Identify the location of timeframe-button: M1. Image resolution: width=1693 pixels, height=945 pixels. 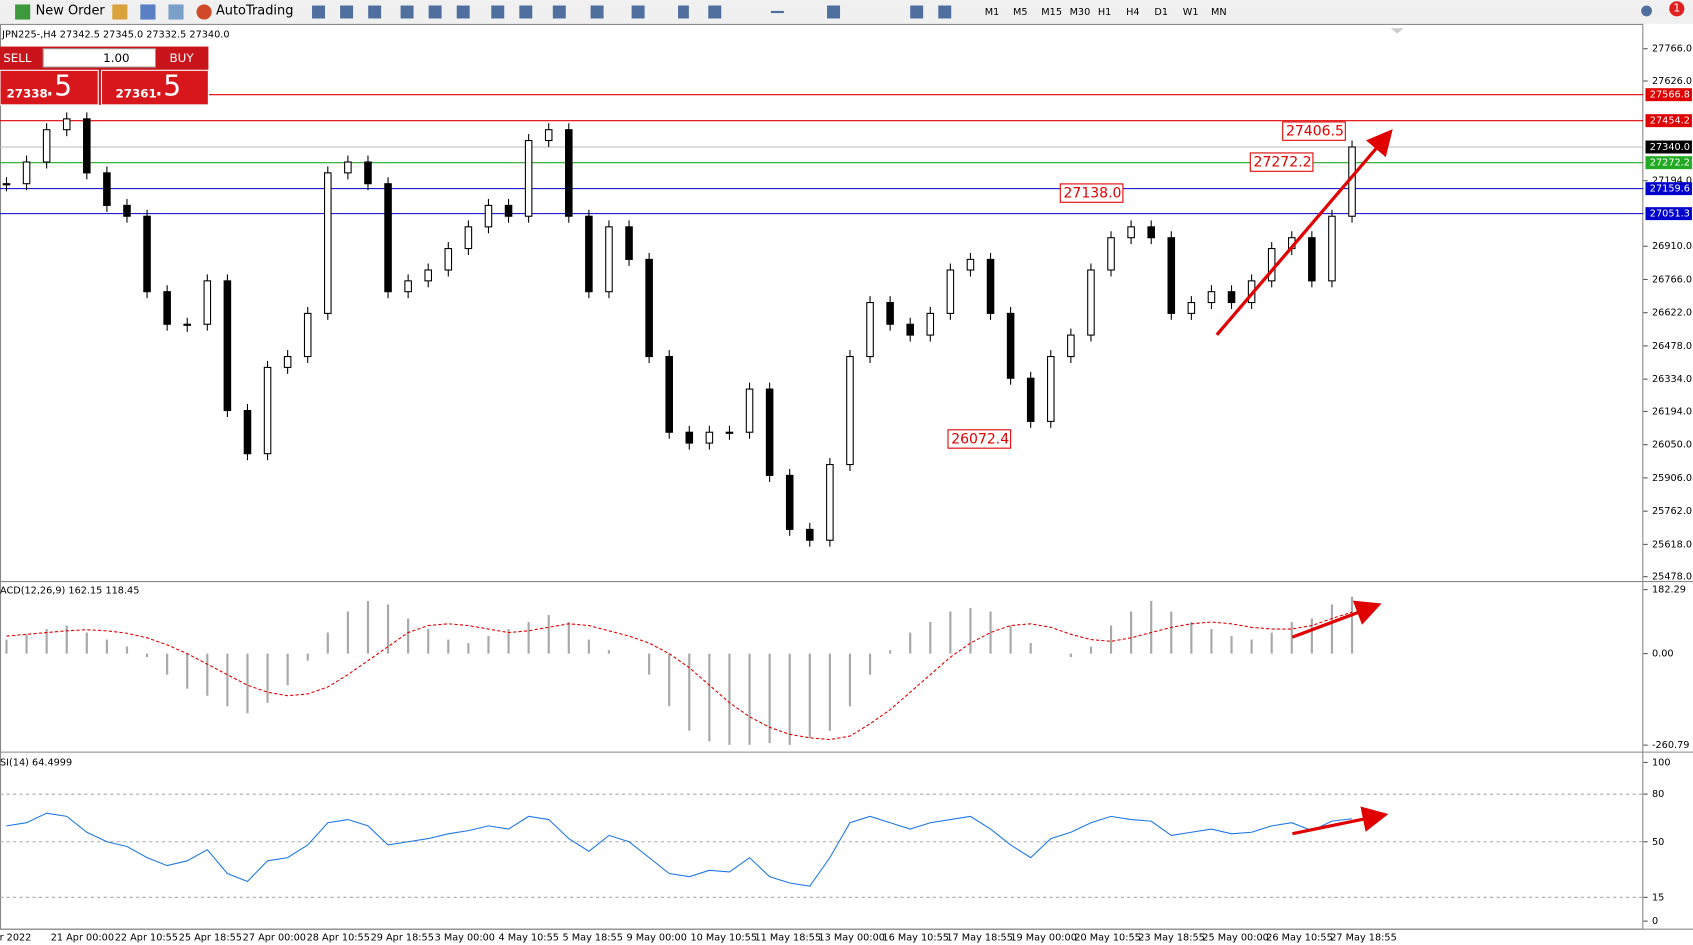
(992, 12).